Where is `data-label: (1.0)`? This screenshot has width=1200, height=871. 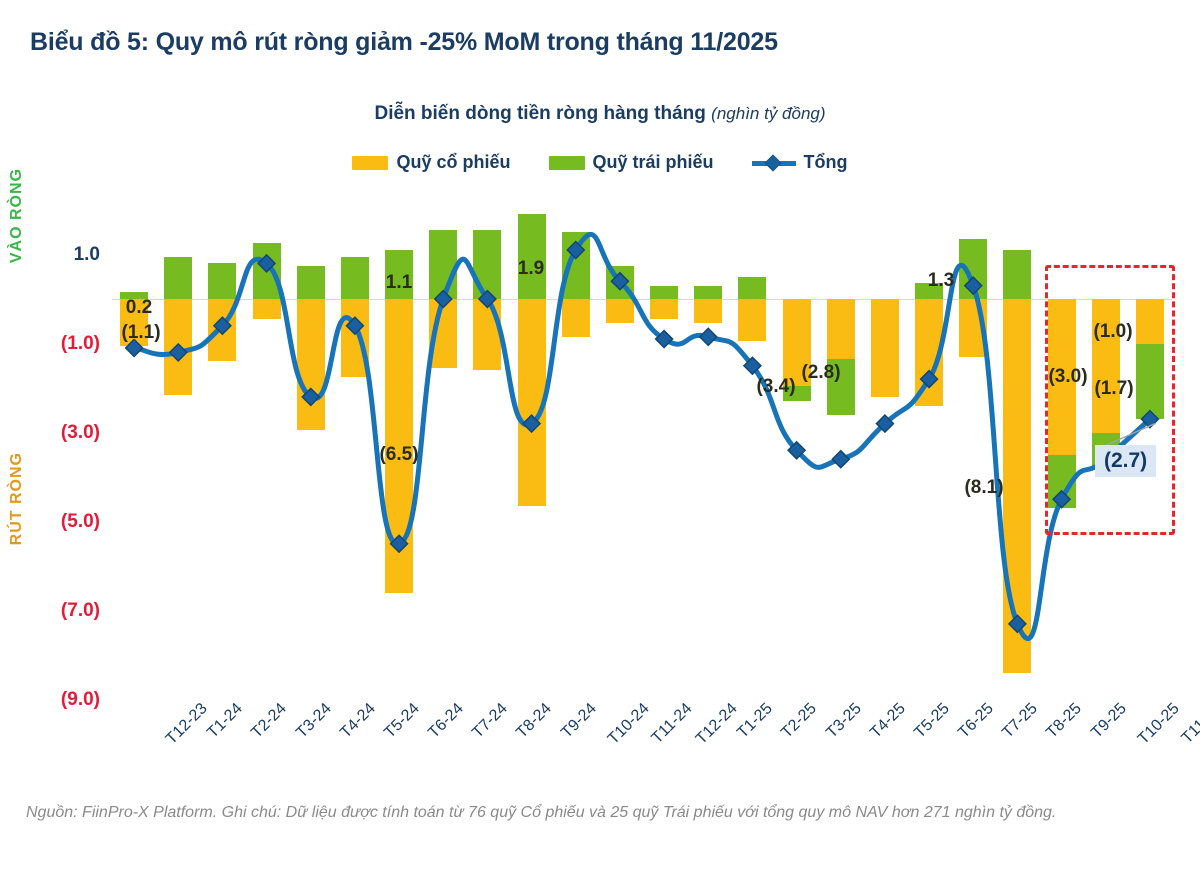 data-label: (1.0) is located at coordinates (1113, 331).